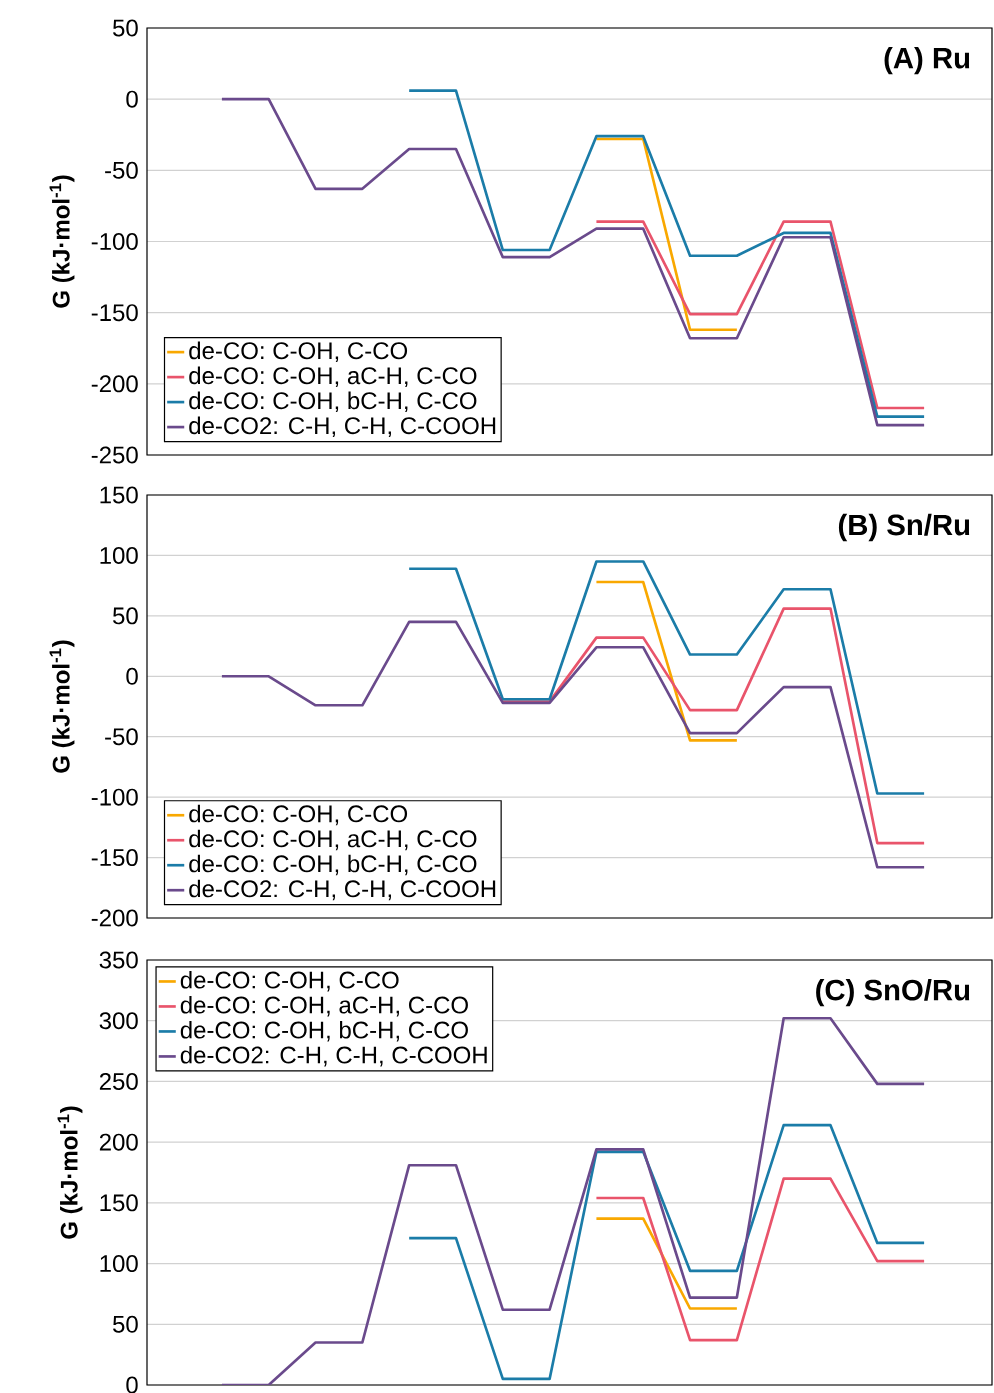  What do you see at coordinates (893, 992) in the screenshot?
I see `text: (C) SnO/Ru` at bounding box center [893, 992].